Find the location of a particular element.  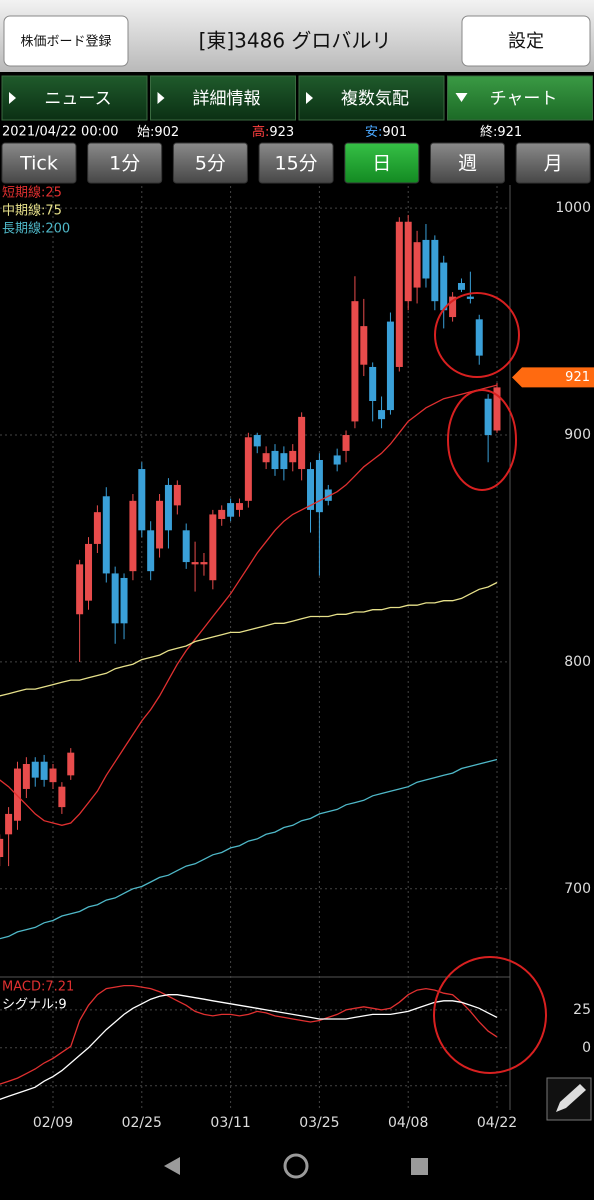

settings-button is located at coordinates (526, 41).